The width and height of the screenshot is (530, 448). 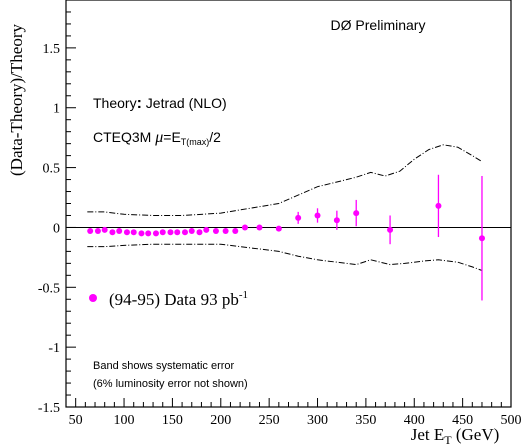 What do you see at coordinates (57, 213) in the screenshot?
I see `y-axis-ticks: -1.5 -1 -0.5 0 0.5 1 1.5` at bounding box center [57, 213].